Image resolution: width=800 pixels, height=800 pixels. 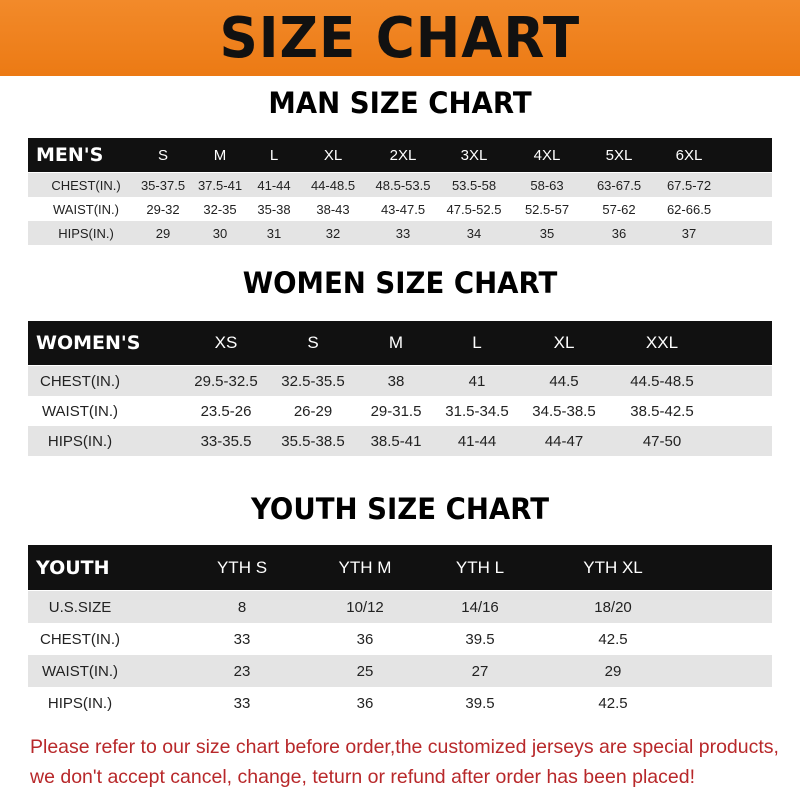 What do you see at coordinates (396, 381) in the screenshot?
I see `table-cell: 38` at bounding box center [396, 381].